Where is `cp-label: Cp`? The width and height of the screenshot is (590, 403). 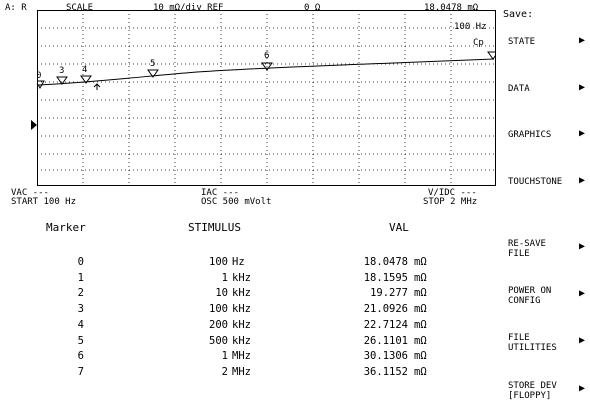
cp-label: Cp is located at coordinates (478, 43).